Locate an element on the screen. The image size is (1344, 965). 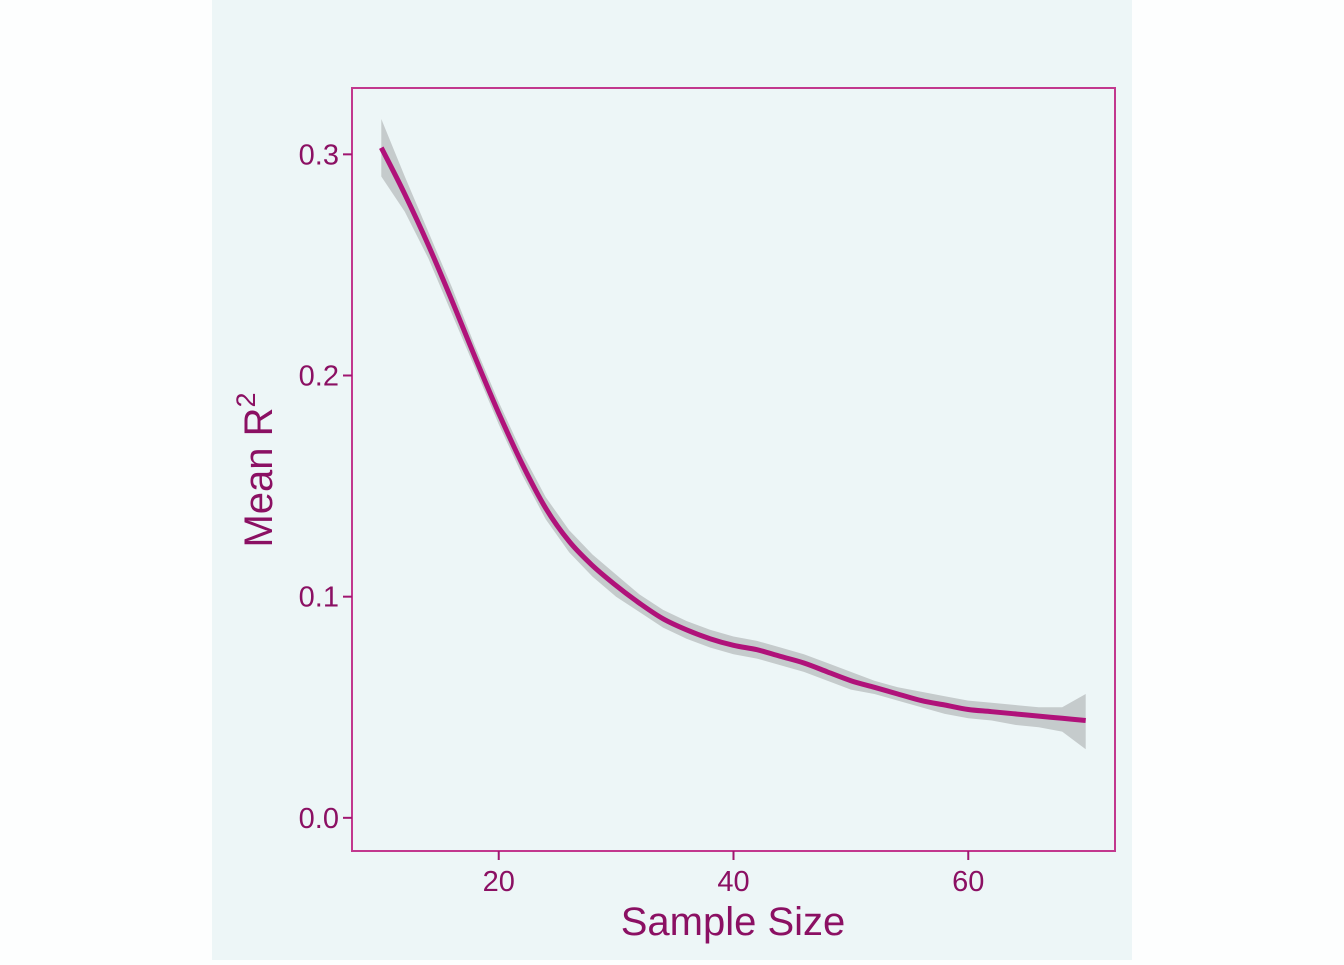
x-tick-label: 40 is located at coordinates (733, 882).